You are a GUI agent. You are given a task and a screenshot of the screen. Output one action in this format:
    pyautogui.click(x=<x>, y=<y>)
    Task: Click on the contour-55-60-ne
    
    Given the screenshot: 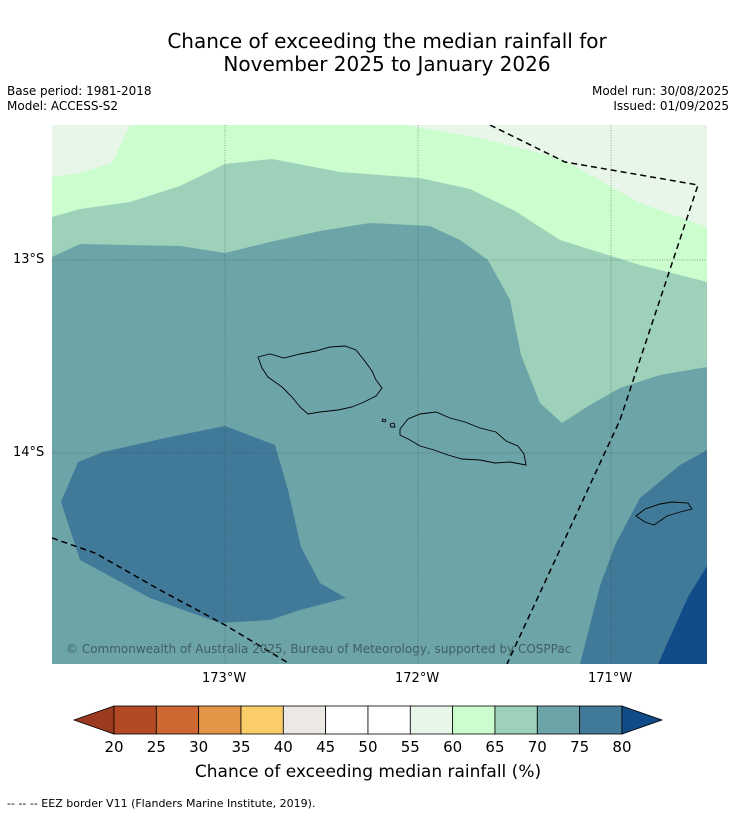 What is the action you would take?
    pyautogui.click(x=556, y=176)
    